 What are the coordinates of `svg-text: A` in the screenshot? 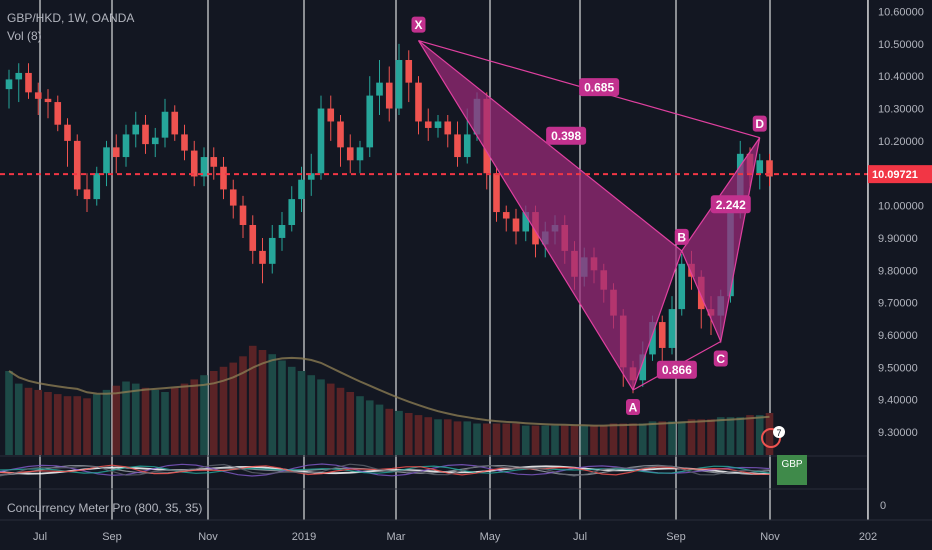 It's located at (633, 408).